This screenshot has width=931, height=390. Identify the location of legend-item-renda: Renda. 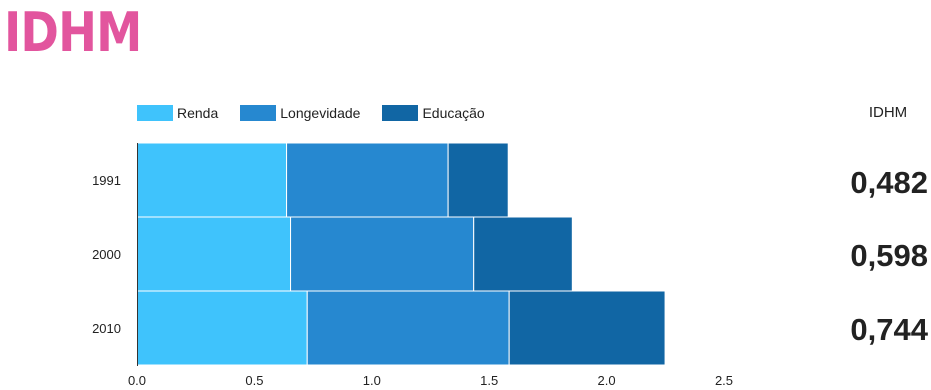
(177, 113).